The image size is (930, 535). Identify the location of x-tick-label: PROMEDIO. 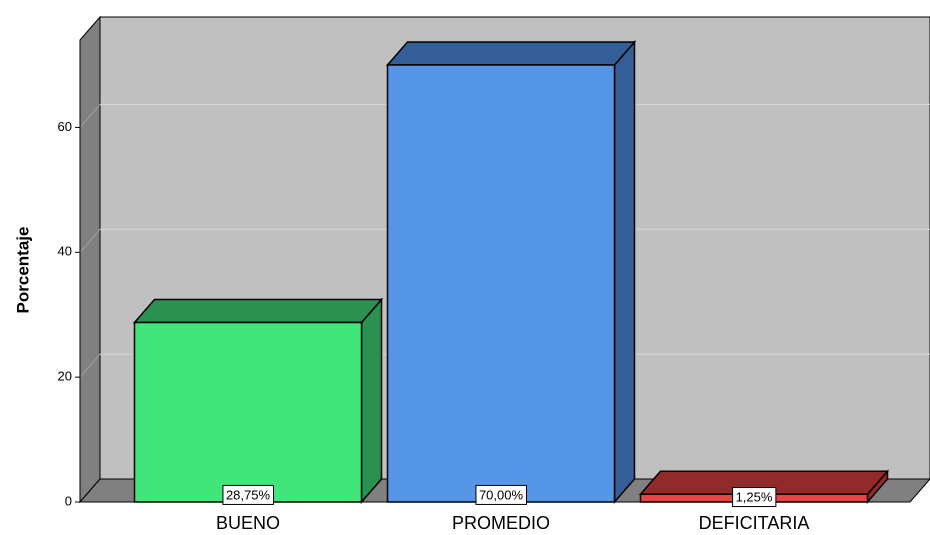
(501, 523).